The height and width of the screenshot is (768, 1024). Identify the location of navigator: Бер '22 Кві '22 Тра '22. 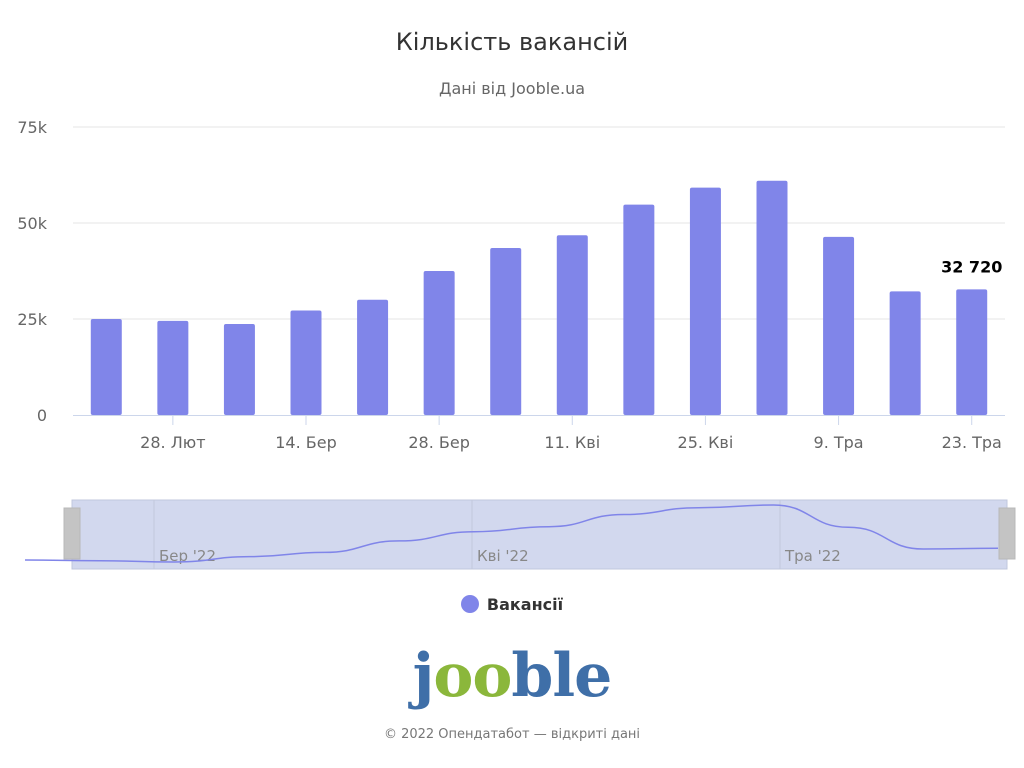
(520, 534).